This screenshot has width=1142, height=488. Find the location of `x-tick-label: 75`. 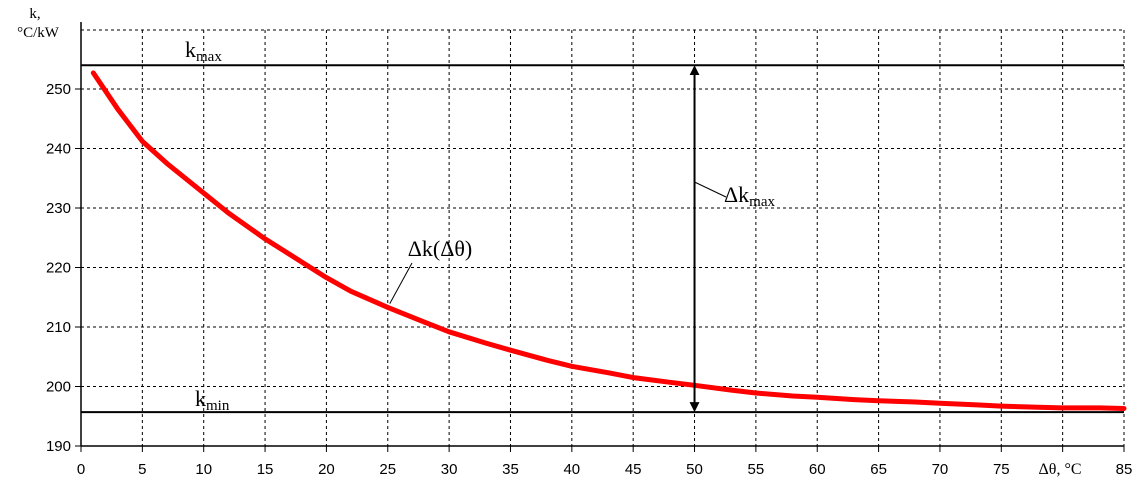

x-tick-label: 75 is located at coordinates (1001, 469).